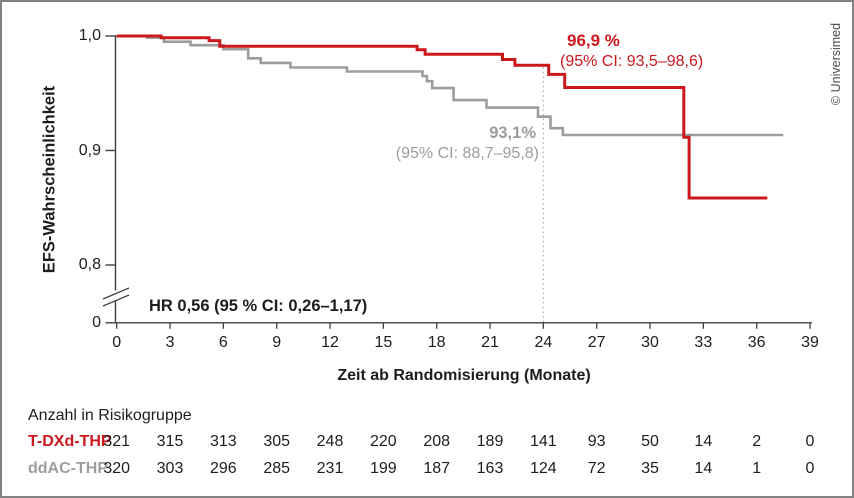 The width and height of the screenshot is (854, 498). Describe the element at coordinates (383, 468) in the screenshot. I see `risk-count: 199` at that location.